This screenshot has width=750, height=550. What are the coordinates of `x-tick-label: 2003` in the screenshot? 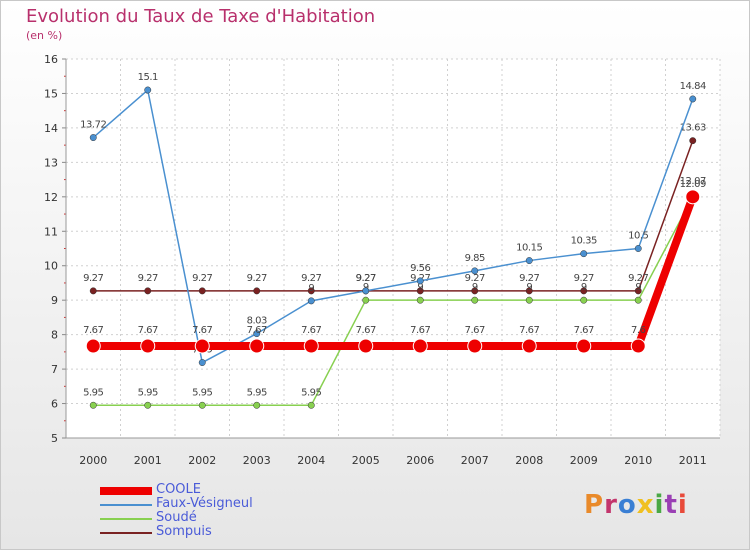 It's located at (257, 460).